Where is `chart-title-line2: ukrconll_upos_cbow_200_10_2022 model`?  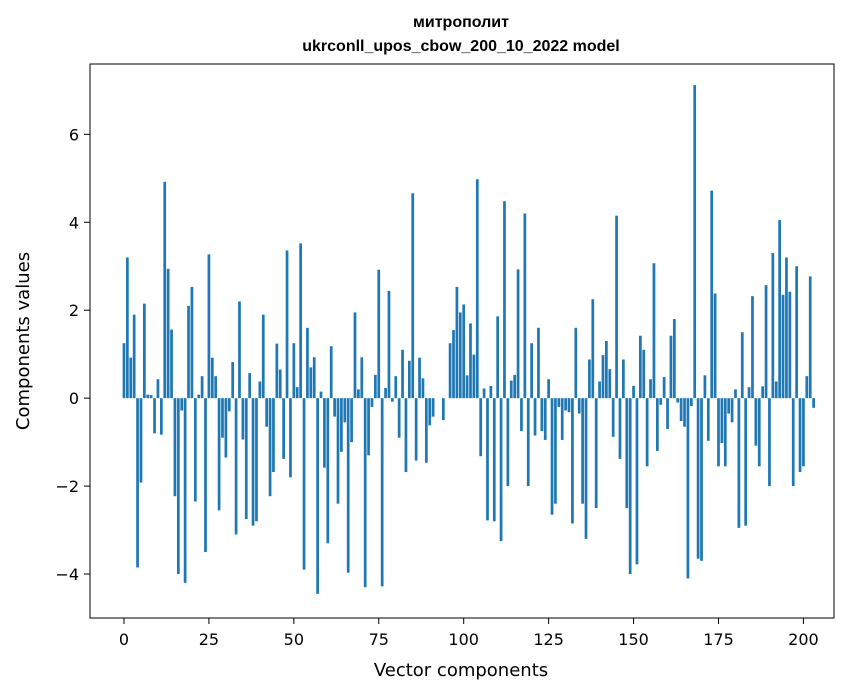
chart-title-line2: ukrconll_upos_cbow_200_10_2022 model is located at coordinates (460, 46).